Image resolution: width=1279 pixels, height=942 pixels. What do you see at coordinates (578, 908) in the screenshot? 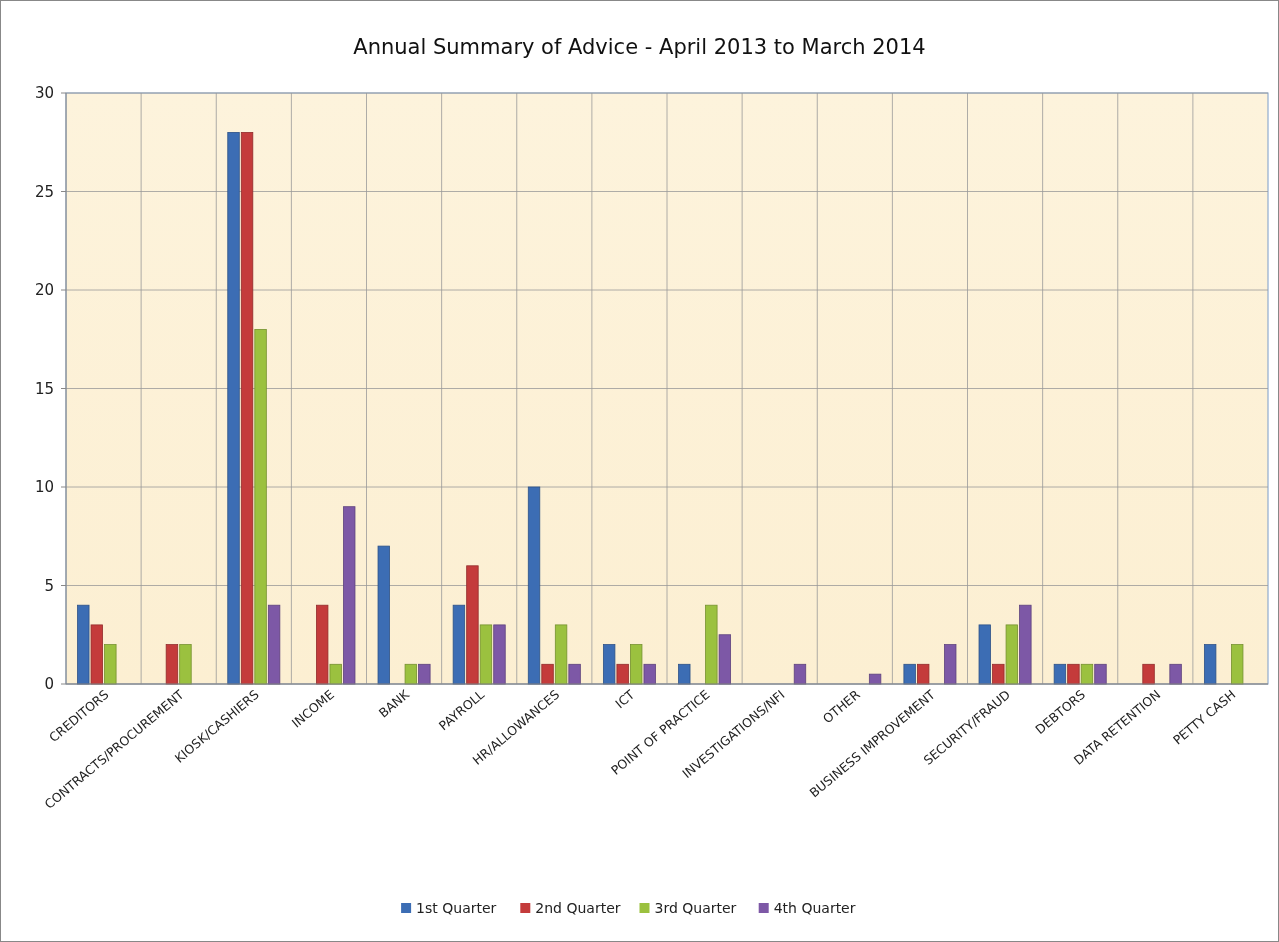
I see `legend-label: 2nd Quarter` at bounding box center [578, 908].